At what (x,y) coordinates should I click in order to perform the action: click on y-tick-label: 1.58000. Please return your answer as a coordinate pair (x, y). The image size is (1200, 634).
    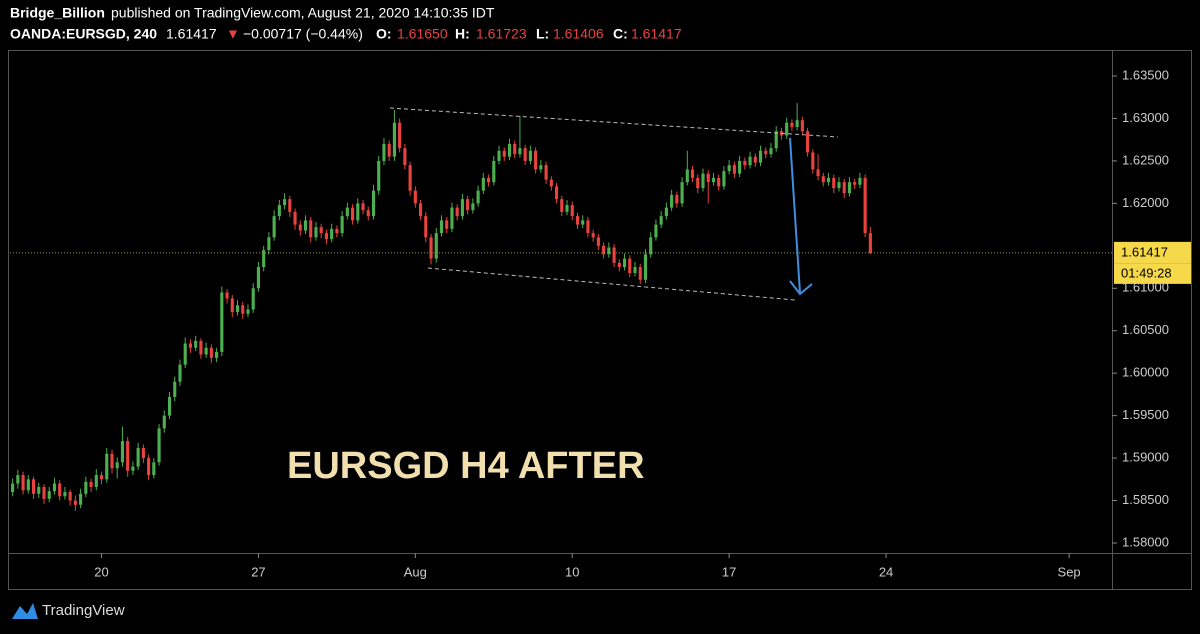
    Looking at the image, I should click on (1145, 541).